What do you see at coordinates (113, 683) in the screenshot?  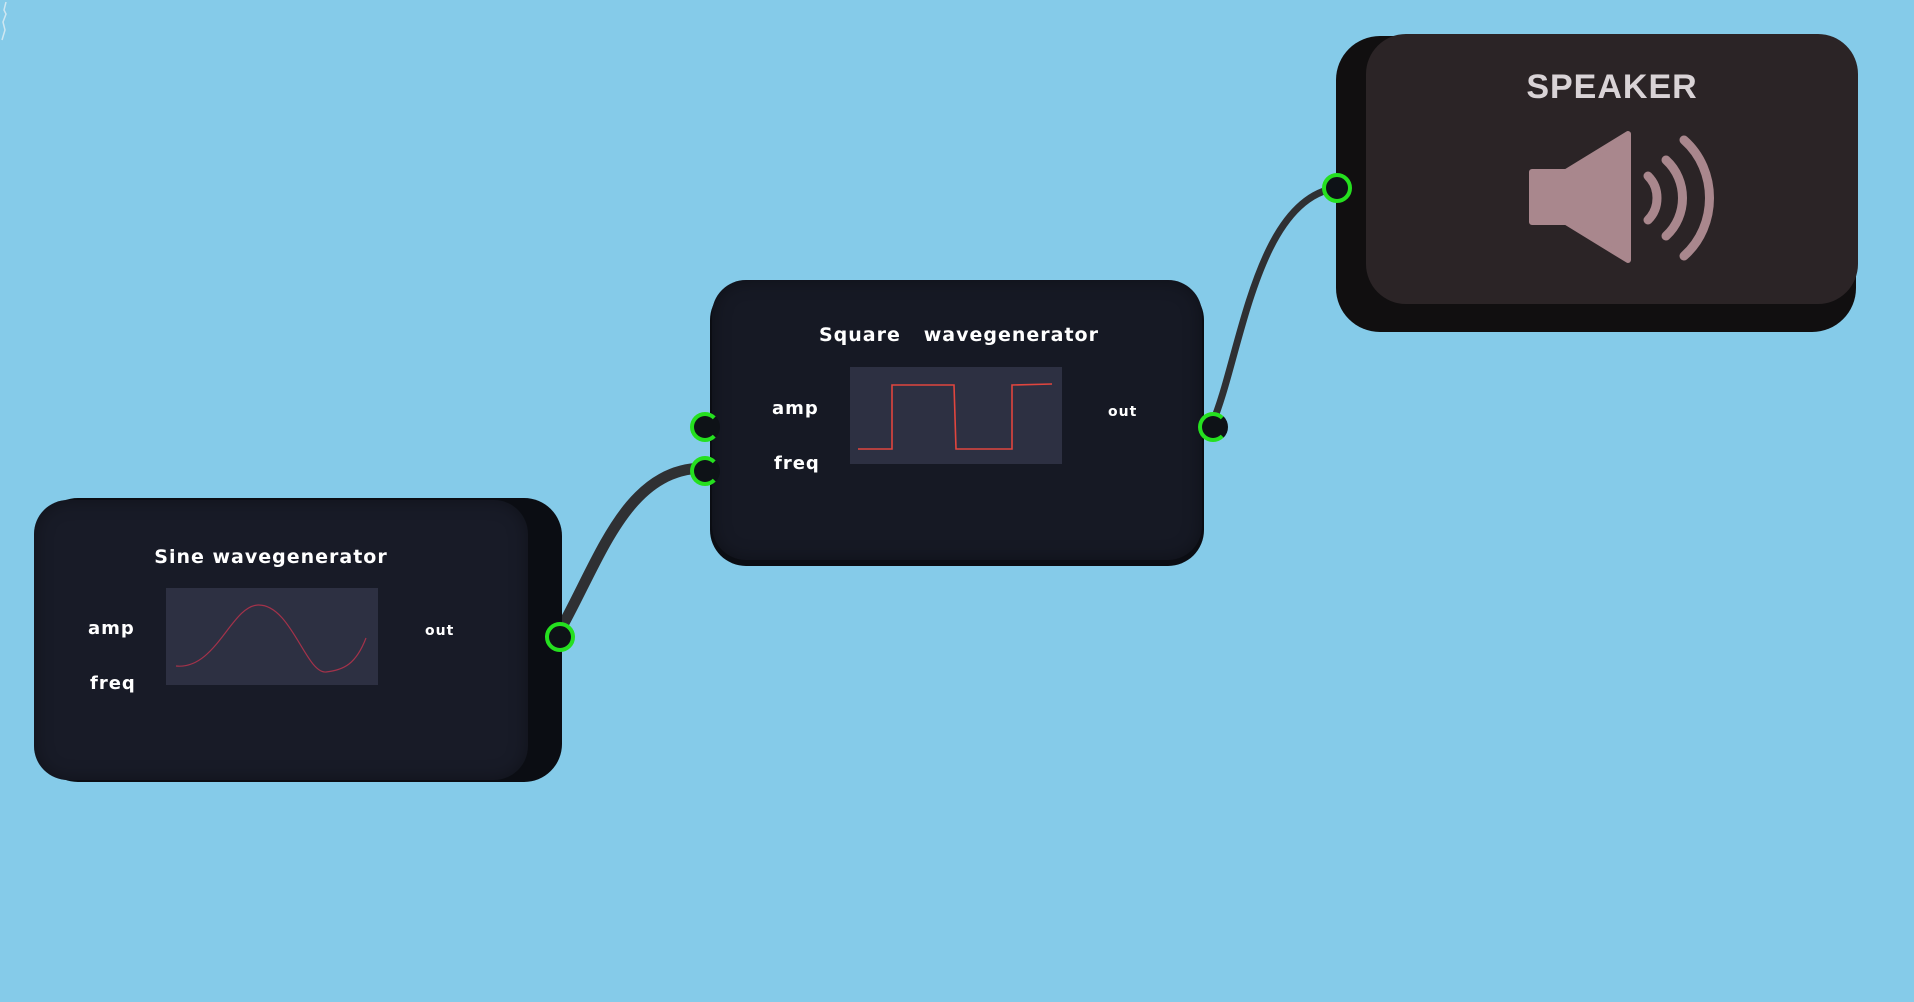 I see `sine-freq-label: freq` at bounding box center [113, 683].